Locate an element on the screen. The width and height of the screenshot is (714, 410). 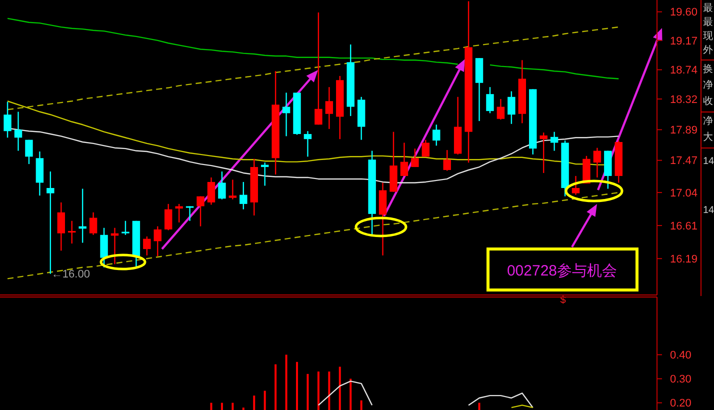
y-tick-label: 17.04 is located at coordinates (684, 193).